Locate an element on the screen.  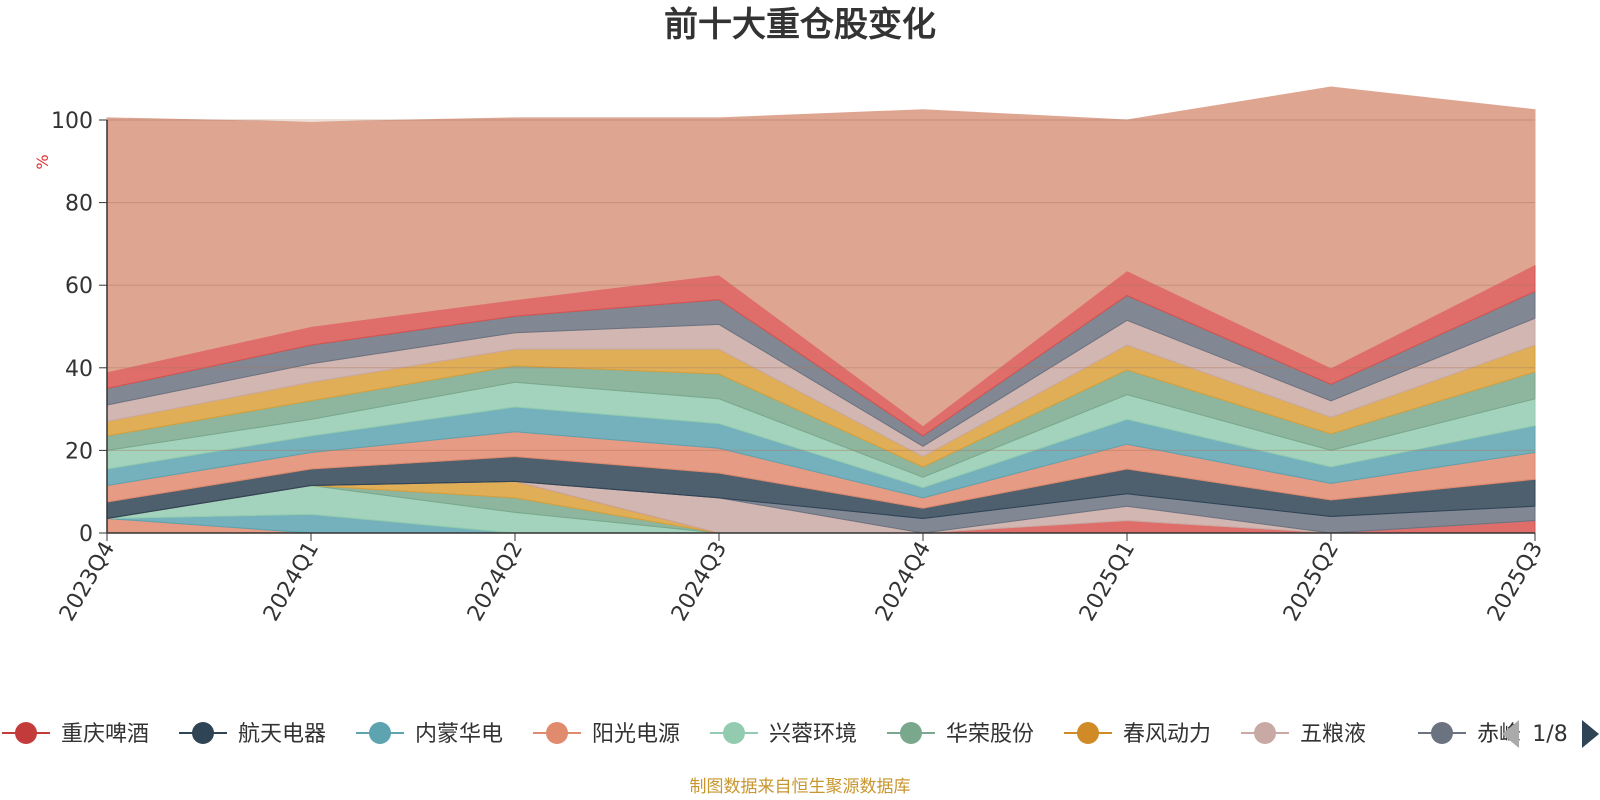
legend: 重庆啤酒 航天电器 内蒙华电 阳光电源 兴蓉环境 华荣股份 春风动力 五粮液 赤峰 1/8 is located at coordinates (800, 734).